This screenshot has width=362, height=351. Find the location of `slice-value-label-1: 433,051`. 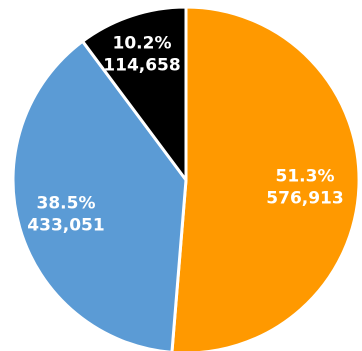

slice-value-label-1: 433,051 is located at coordinates (65, 226).